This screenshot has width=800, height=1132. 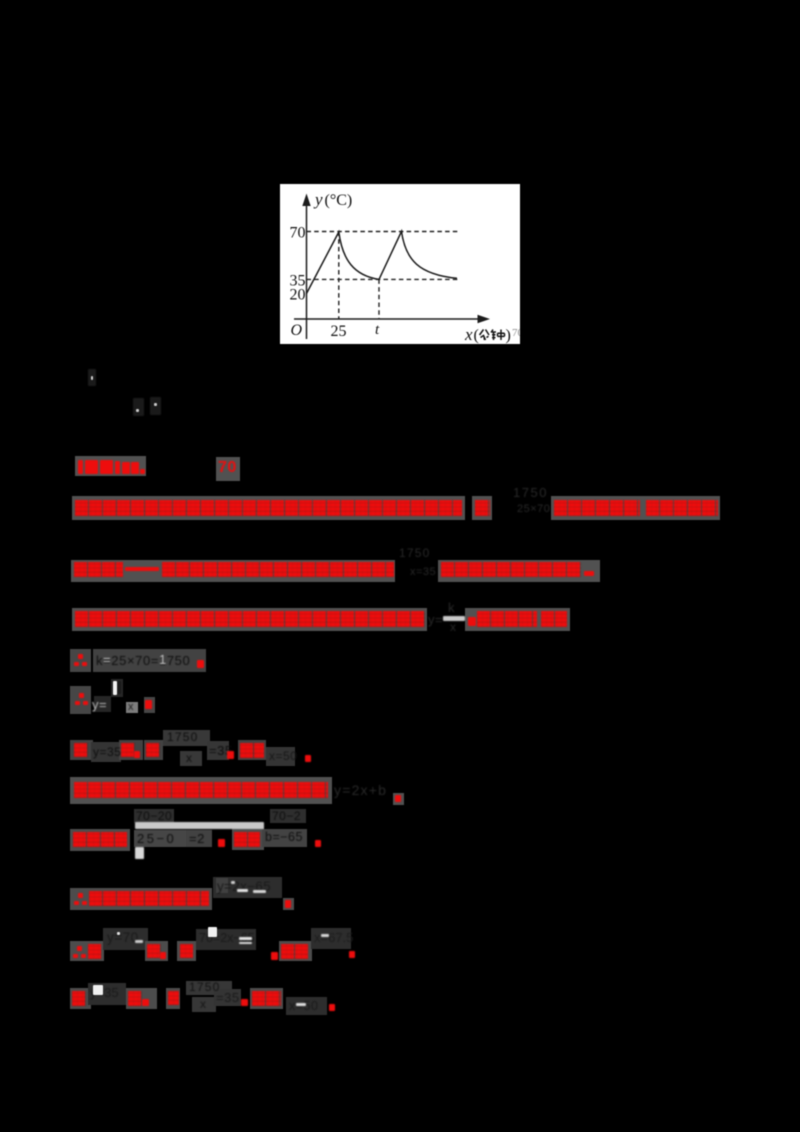 I want to click on svg-text: t, so click(x=377, y=330).